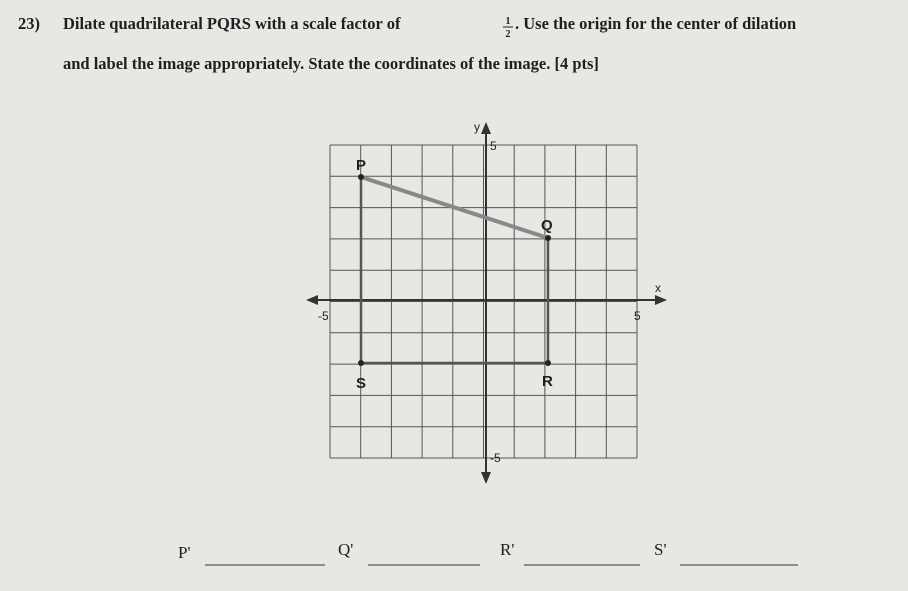 The height and width of the screenshot is (591, 908). Describe the element at coordinates (508, 34) in the screenshot. I see `fraction-denominator: 2` at that location.